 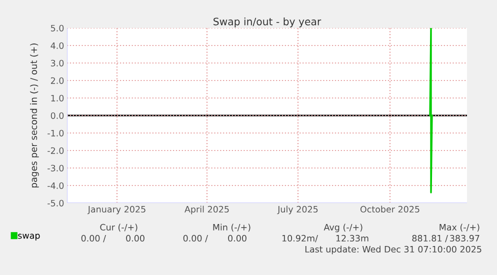 What do you see at coordinates (300, 238) in the screenshot?
I see `text: 10.92m/` at bounding box center [300, 238].